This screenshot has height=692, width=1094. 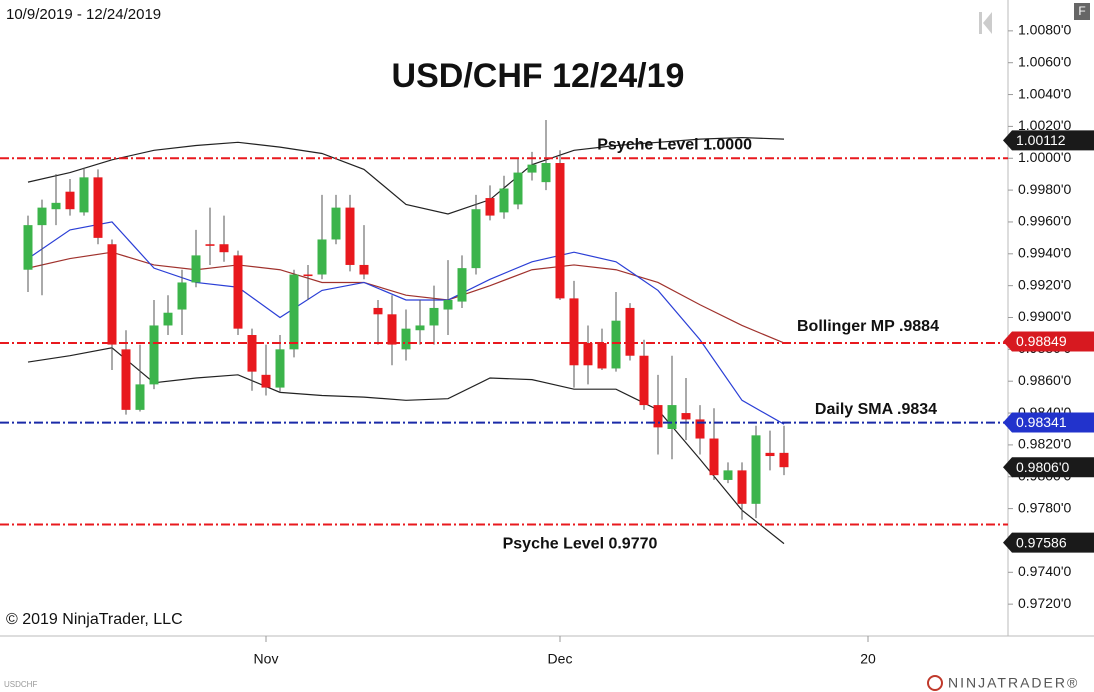 I want to click on level-label: Psyche Level 1.0000, so click(x=674, y=144).